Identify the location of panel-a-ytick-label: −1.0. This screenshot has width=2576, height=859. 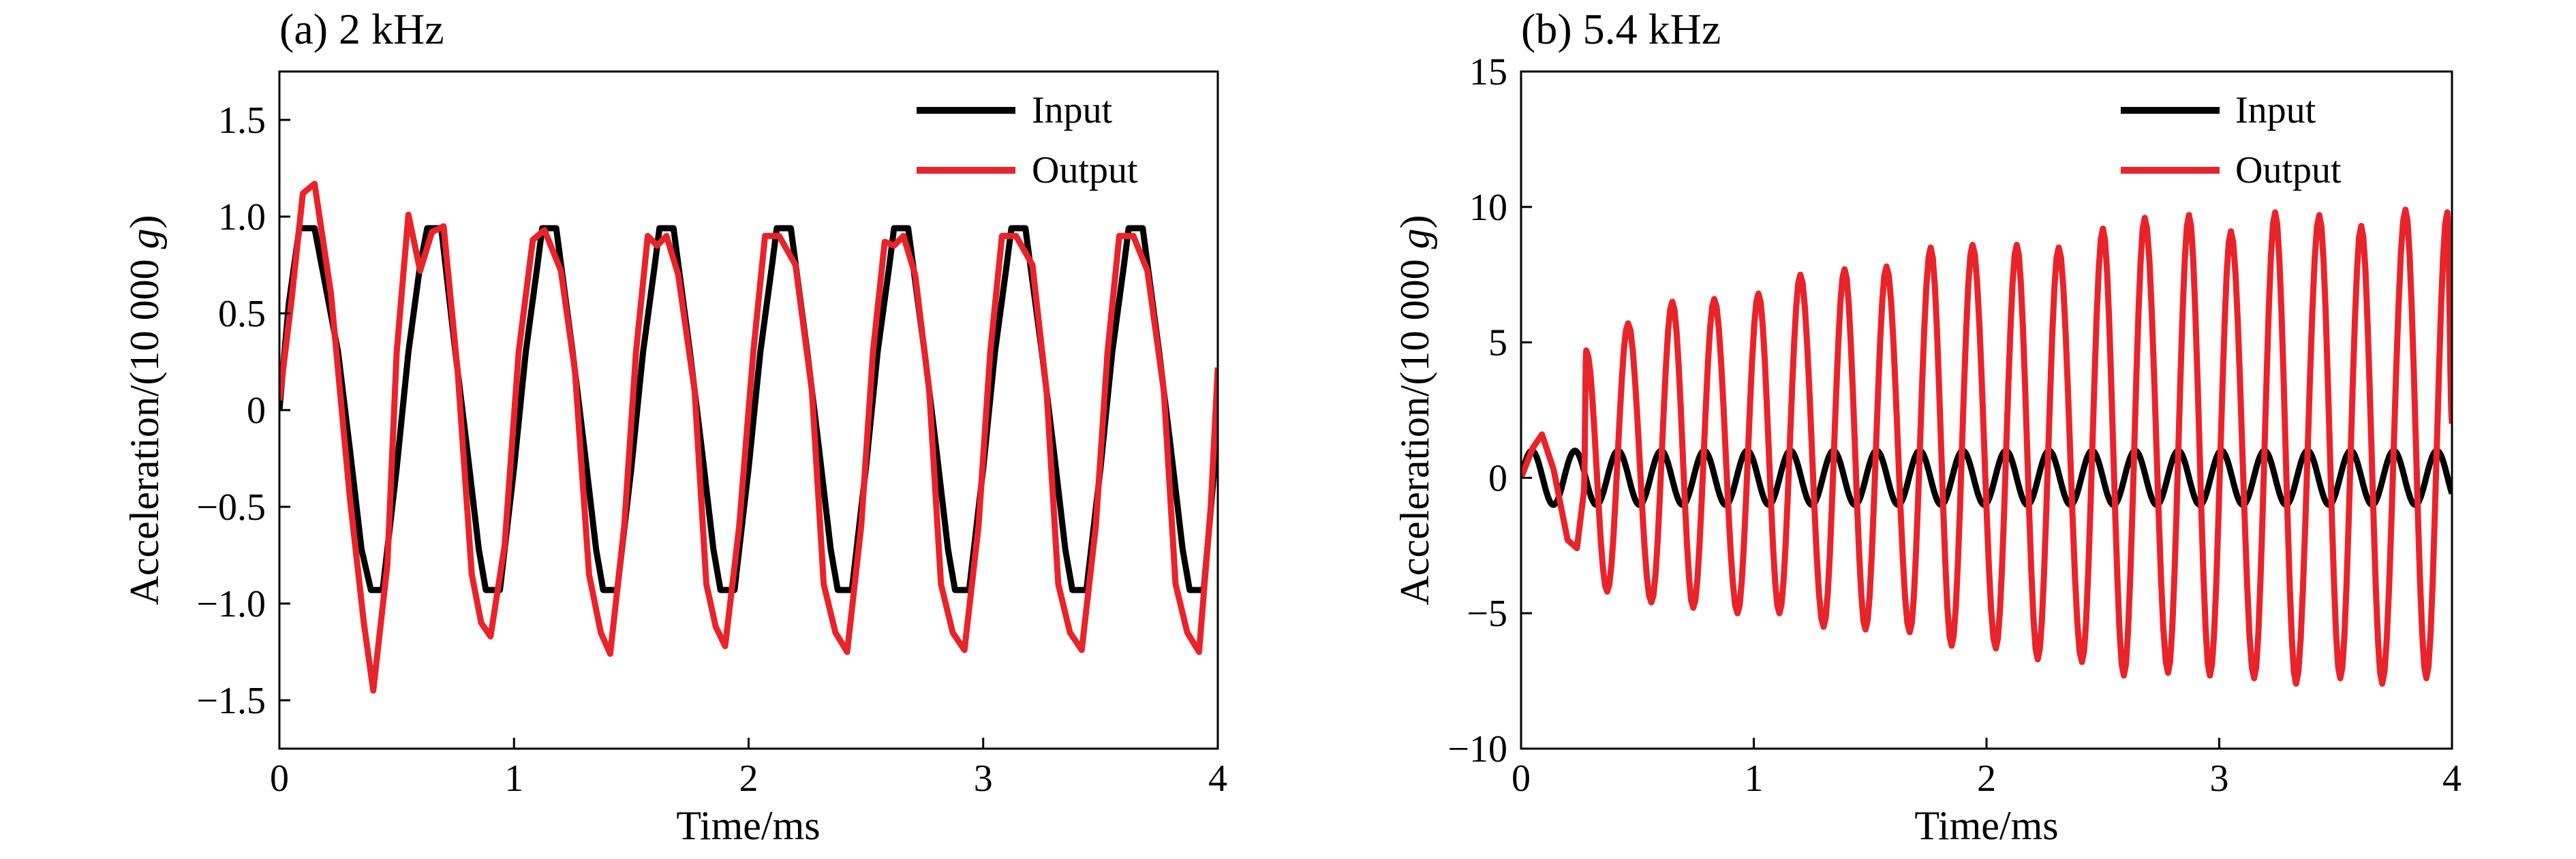
(231, 604).